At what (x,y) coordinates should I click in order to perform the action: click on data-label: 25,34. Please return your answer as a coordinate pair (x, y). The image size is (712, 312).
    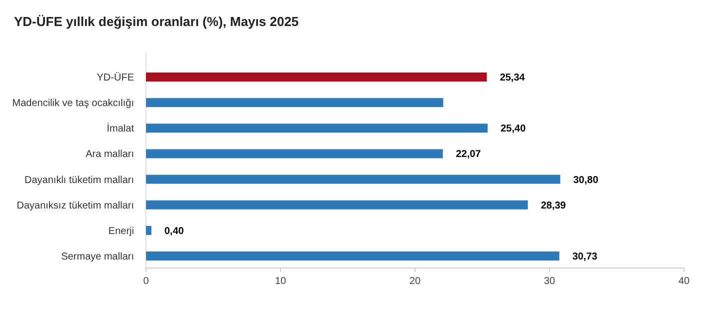
    Looking at the image, I should click on (513, 78).